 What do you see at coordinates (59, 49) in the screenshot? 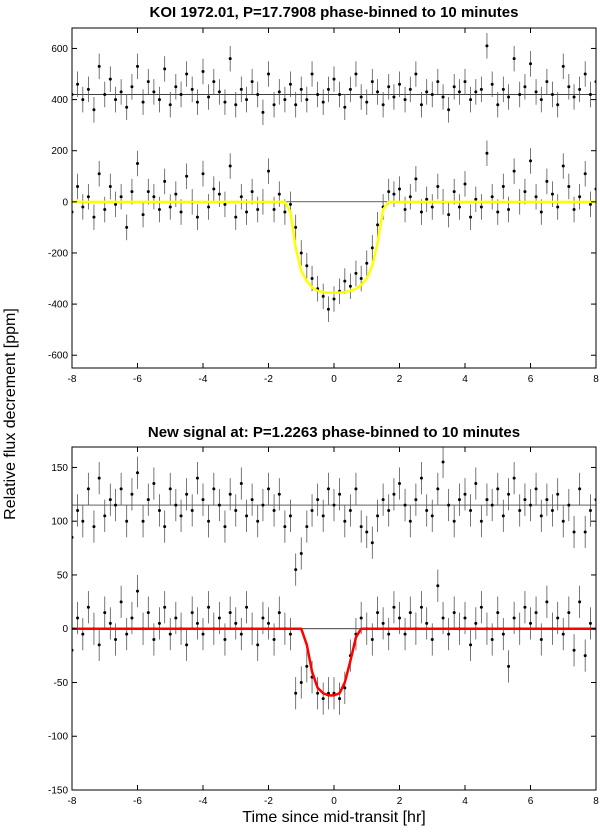
I see `y-tick-label: 600` at bounding box center [59, 49].